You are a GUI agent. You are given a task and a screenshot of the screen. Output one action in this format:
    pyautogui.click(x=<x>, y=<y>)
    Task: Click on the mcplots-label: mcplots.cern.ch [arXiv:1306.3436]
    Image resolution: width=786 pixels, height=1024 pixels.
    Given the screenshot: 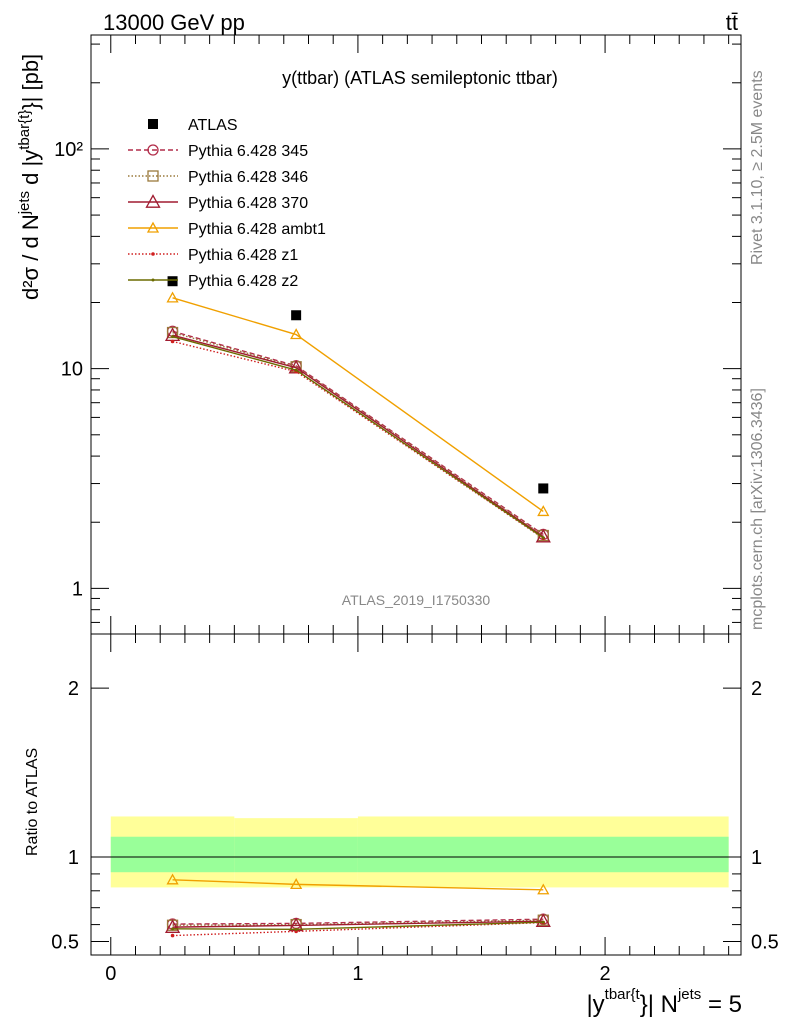 What is the action you would take?
    pyautogui.click(x=757, y=509)
    